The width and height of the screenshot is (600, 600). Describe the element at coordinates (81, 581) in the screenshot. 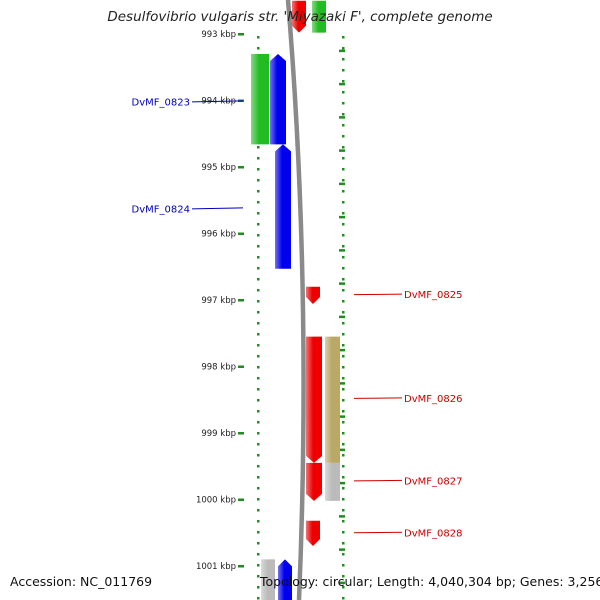

I see `accession-text: Accession: NC_011769` at that location.